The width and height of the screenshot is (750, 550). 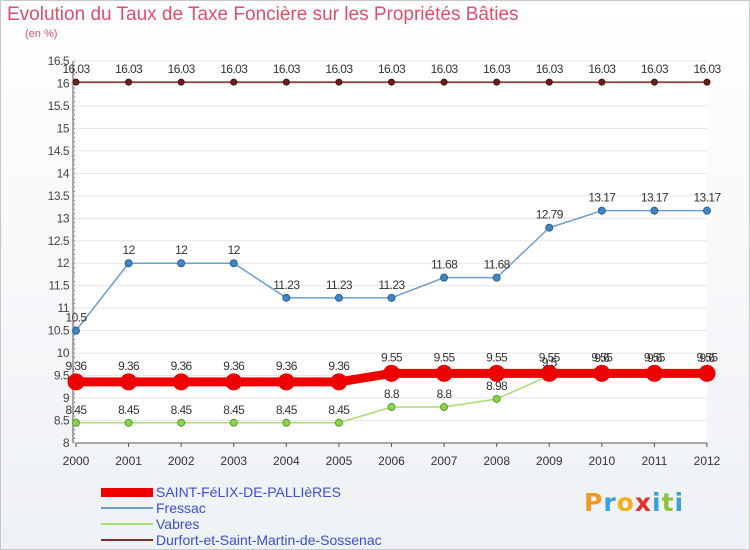 I want to click on legend-label-durfort: Durfort-et-Saint-Martin-de-Sossenac, so click(x=269, y=540).